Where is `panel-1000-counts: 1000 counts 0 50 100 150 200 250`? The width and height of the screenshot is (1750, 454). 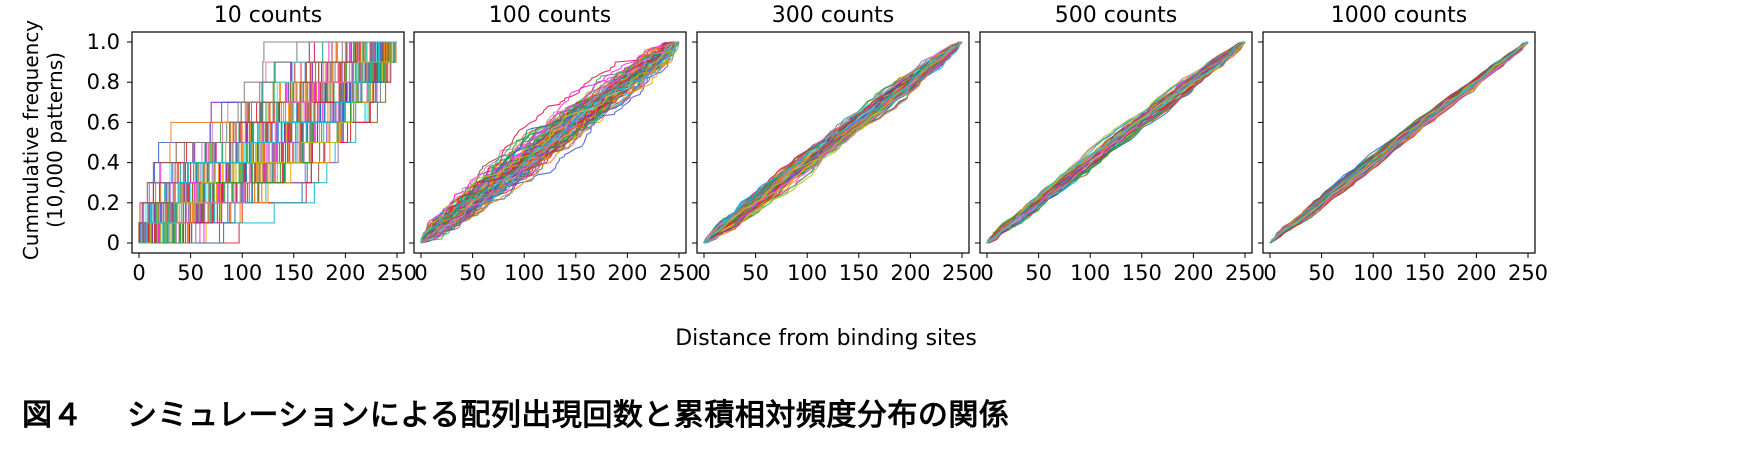
panel-1000-counts: 1000 counts 0 50 100 150 200 250 is located at coordinates (1403, 144).